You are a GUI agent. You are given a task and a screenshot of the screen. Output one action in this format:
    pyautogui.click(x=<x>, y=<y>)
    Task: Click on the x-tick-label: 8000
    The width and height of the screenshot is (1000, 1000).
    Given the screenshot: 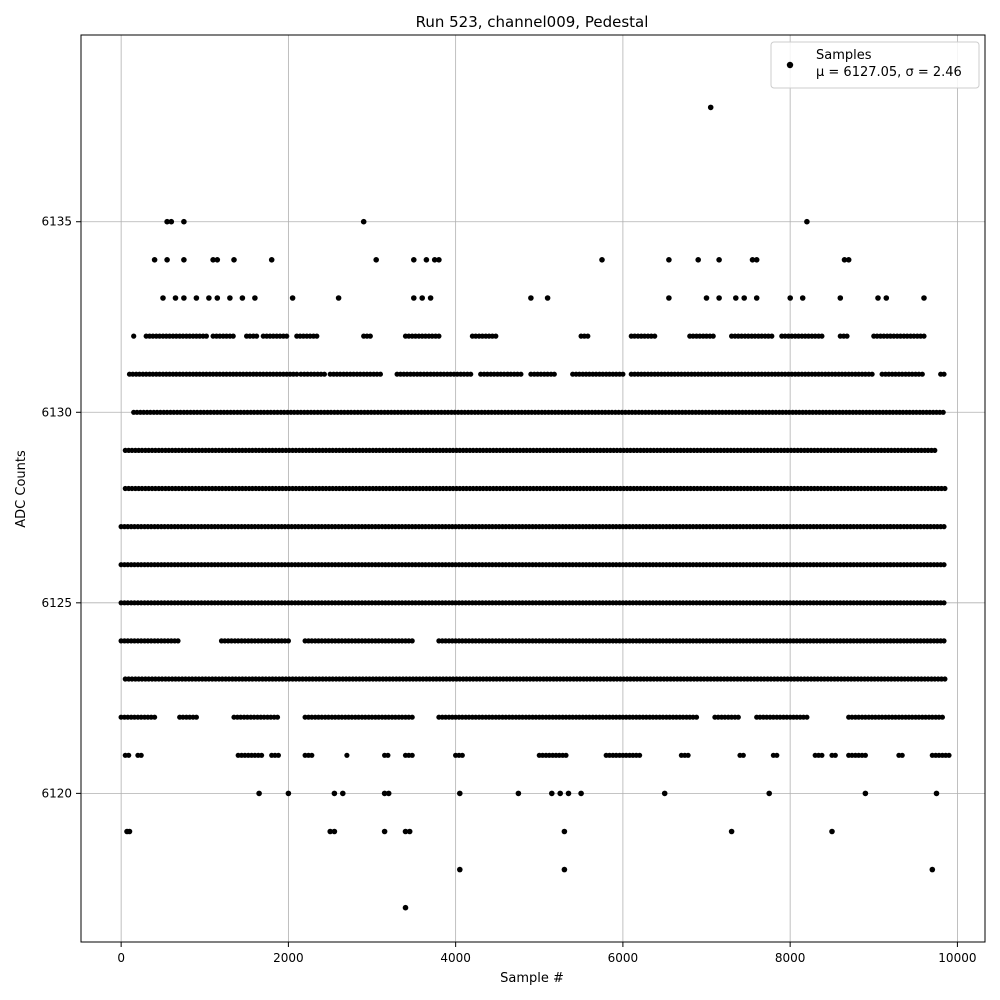 What is the action you would take?
    pyautogui.click(x=790, y=958)
    